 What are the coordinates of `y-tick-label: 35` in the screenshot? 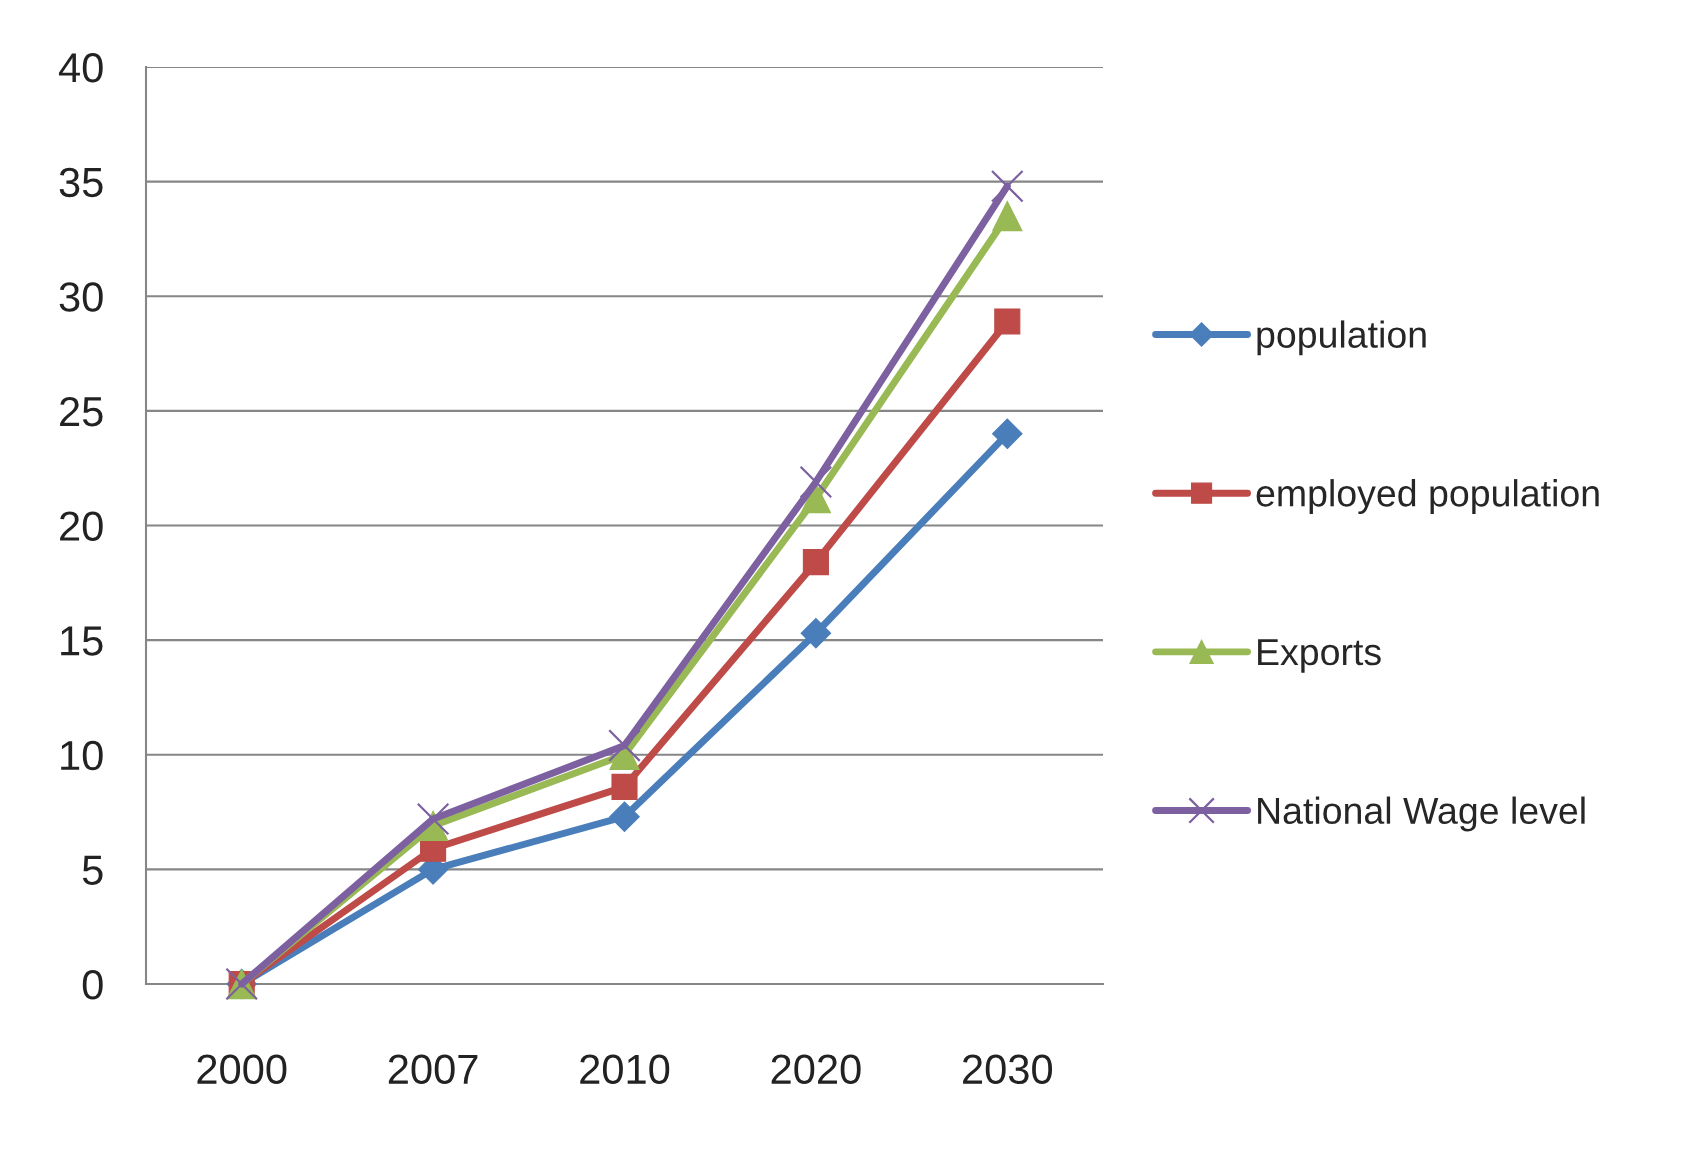 It's located at (81, 182).